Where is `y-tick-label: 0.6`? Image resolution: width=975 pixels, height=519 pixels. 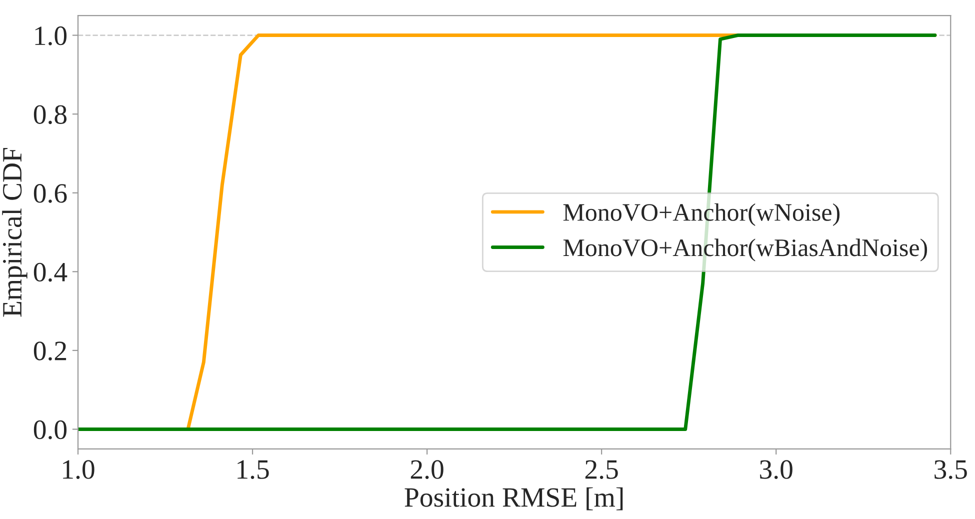 y-tick-label: 0.6 is located at coordinates (50, 193).